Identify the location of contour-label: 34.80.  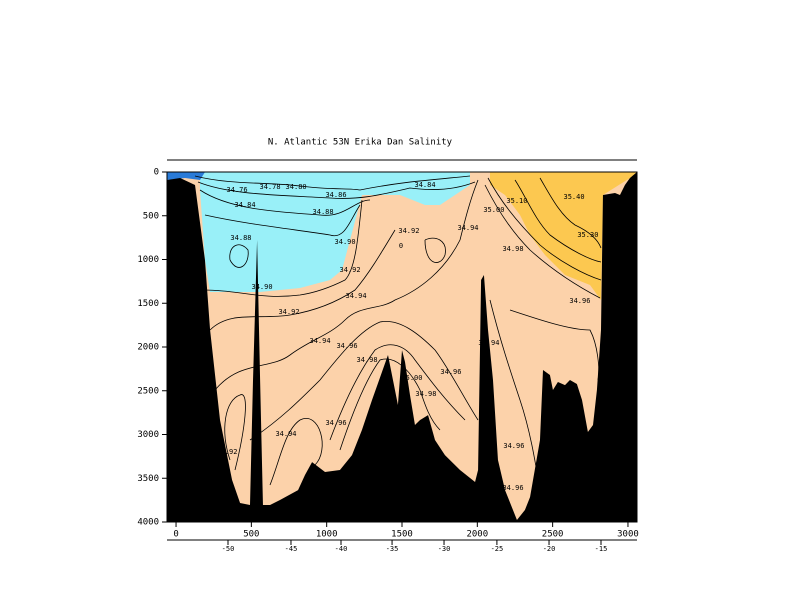
(296, 187).